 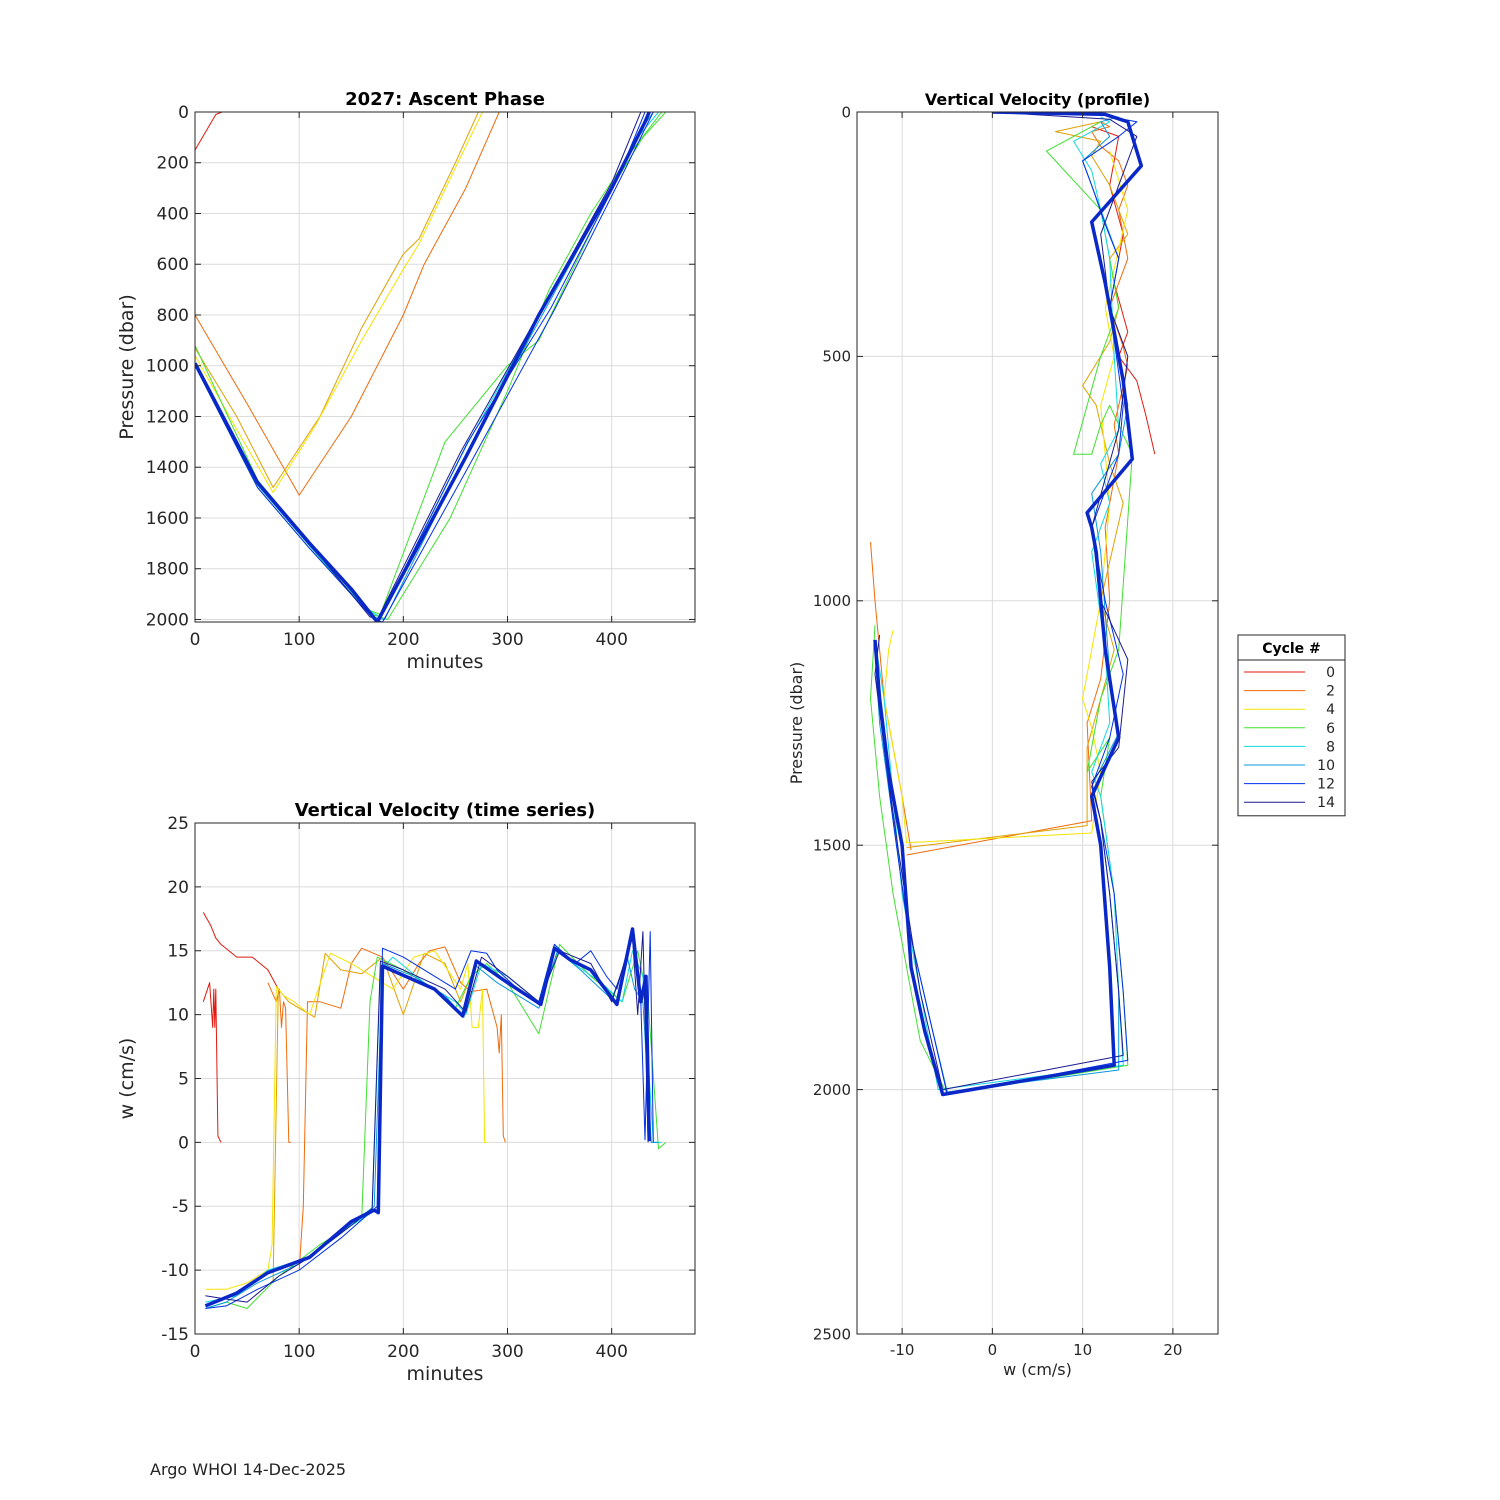 I want to click on y-axis-label: w (cm/s), so click(x=127, y=1079).